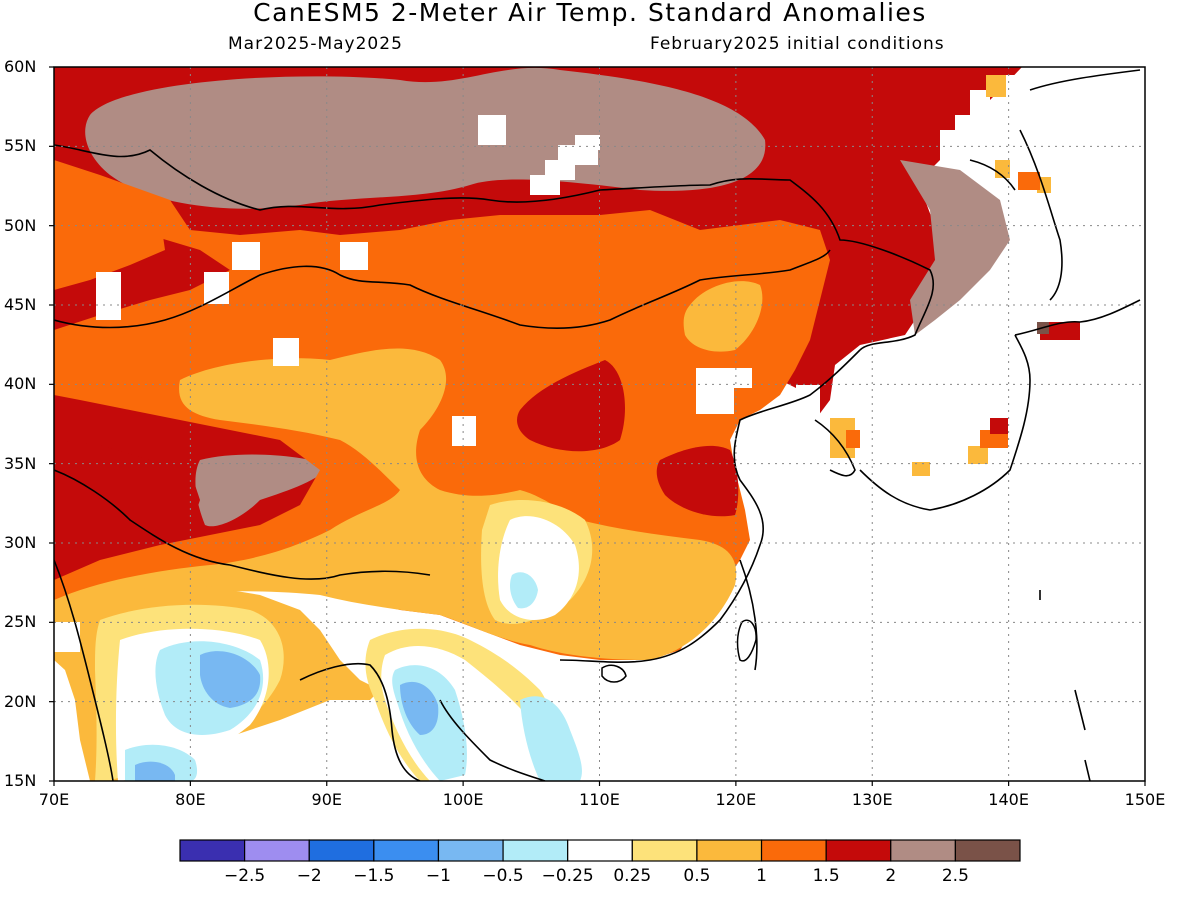 This screenshot has height=900, width=1200. I want to click on colorbar-tick-label: −1.5, so click(374, 876).